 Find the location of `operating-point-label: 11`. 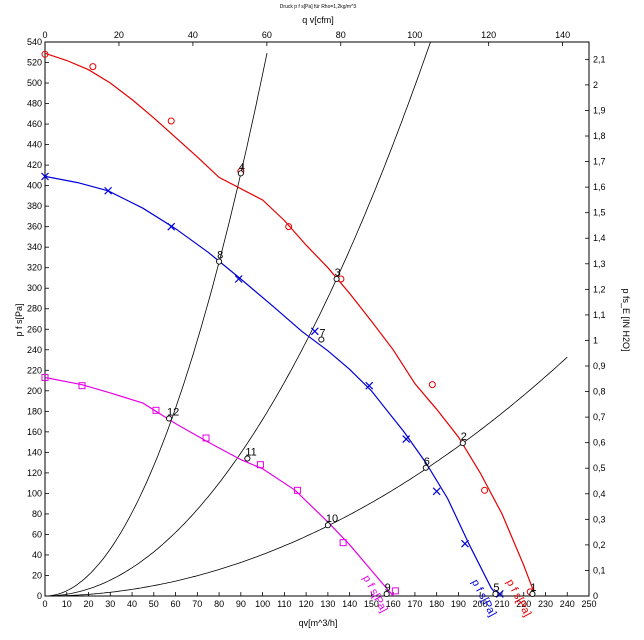

operating-point-label: 11 is located at coordinates (250, 453).